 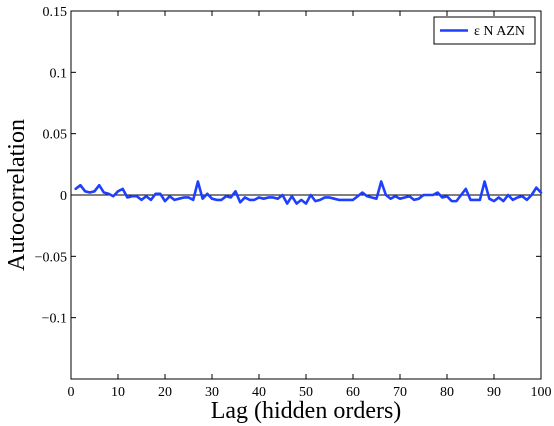 I want to click on y-tick-labels: 0.15 0.1 0.05 0 −0.05 −0.1, so click(x=51, y=166).